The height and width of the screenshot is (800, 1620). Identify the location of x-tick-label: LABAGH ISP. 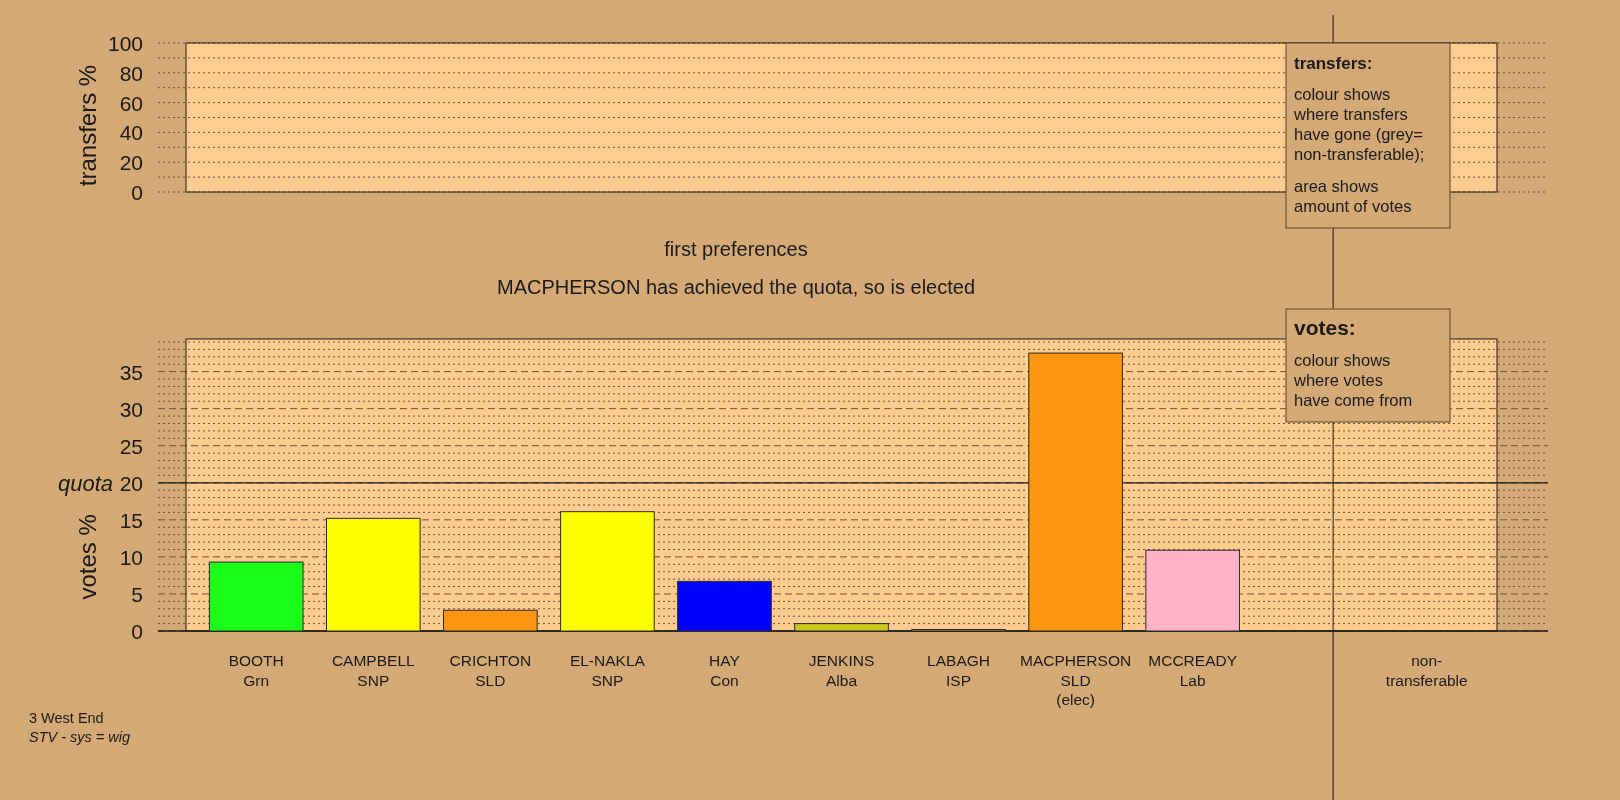
(958, 670).